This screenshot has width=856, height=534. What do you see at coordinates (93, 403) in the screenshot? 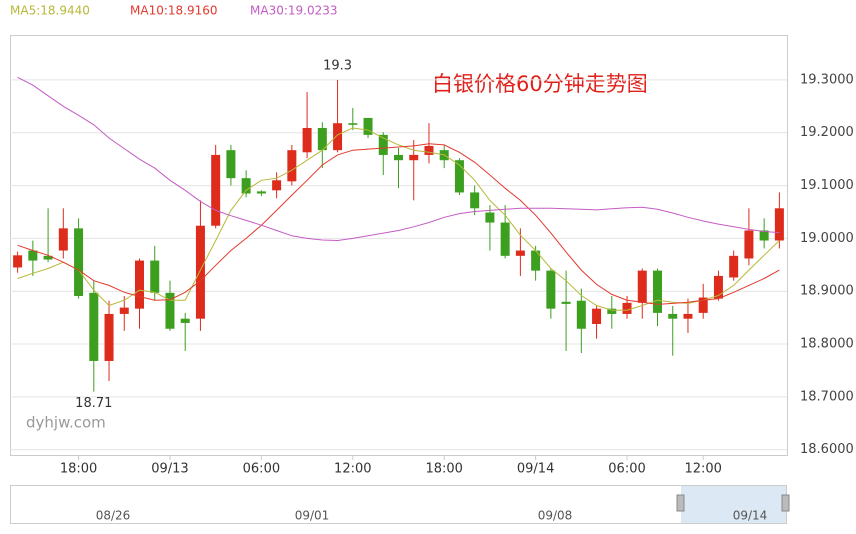
I see `low-annotation: 18.71` at bounding box center [93, 403].